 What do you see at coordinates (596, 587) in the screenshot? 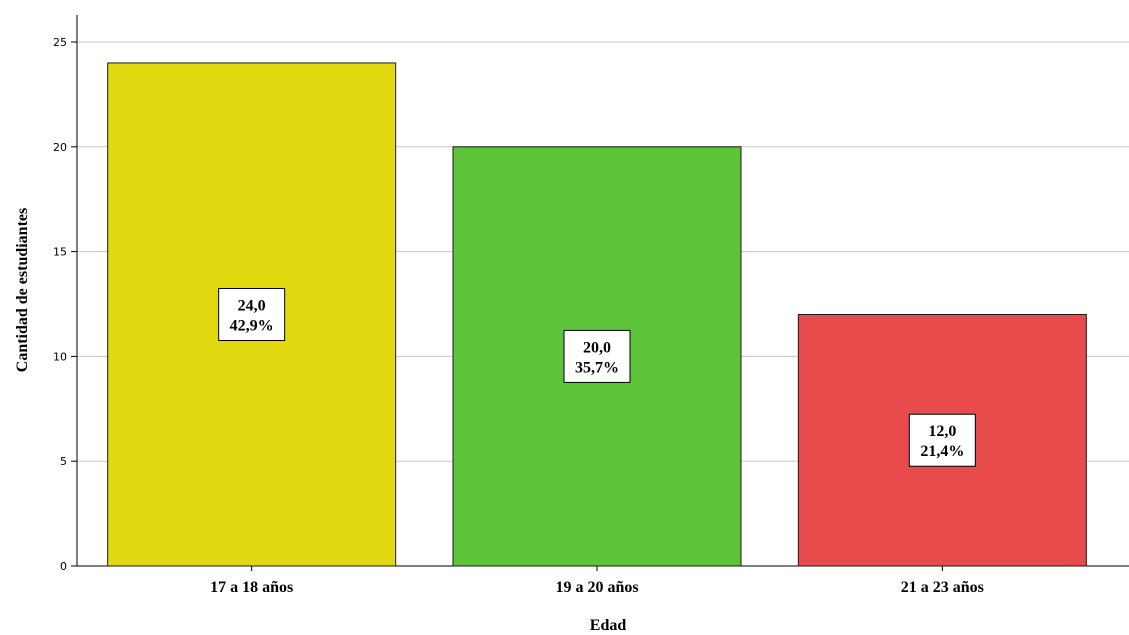
I see `x-tick-label: 19 a 20 años` at bounding box center [596, 587].